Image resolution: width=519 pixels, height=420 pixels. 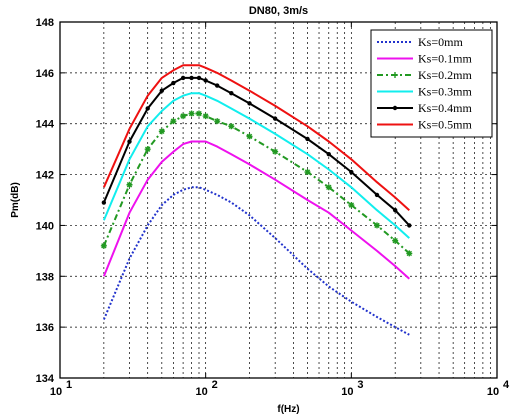 I want to click on y-axis-title: Pm(dB), so click(x=15, y=200).